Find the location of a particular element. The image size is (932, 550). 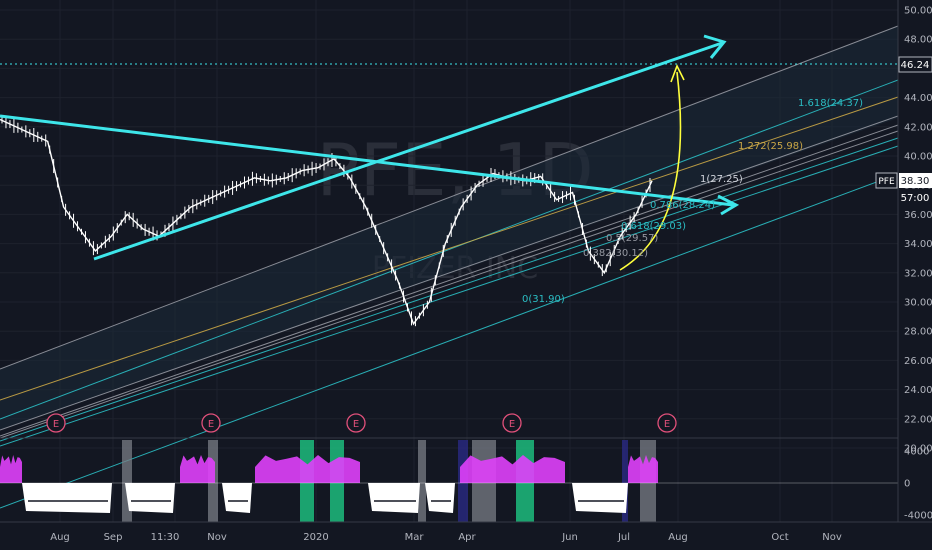

indicator-tick-label: 0 is located at coordinates (907, 484).